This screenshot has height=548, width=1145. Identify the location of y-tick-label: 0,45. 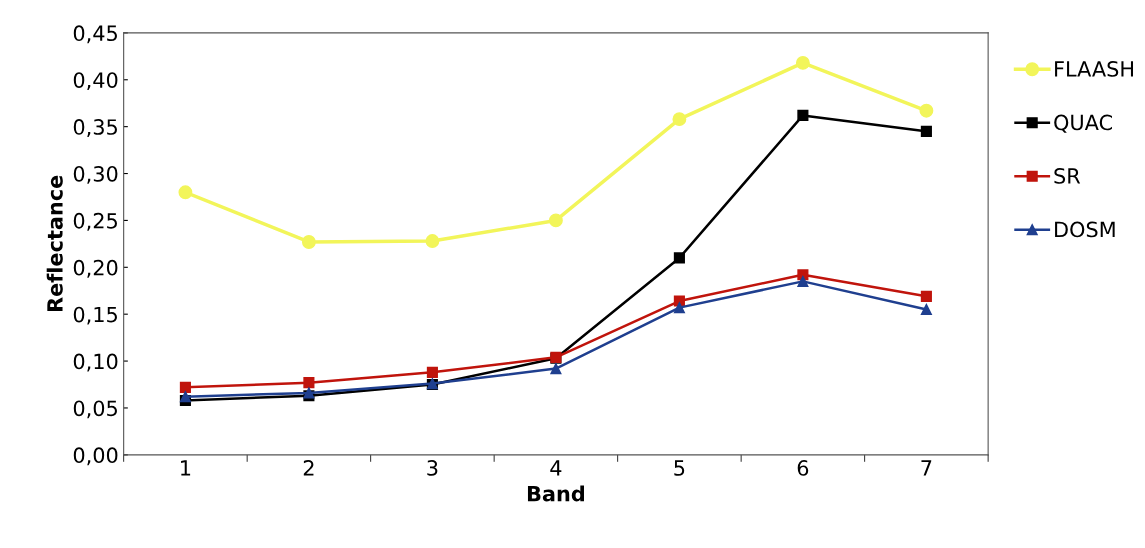
(95, 34).